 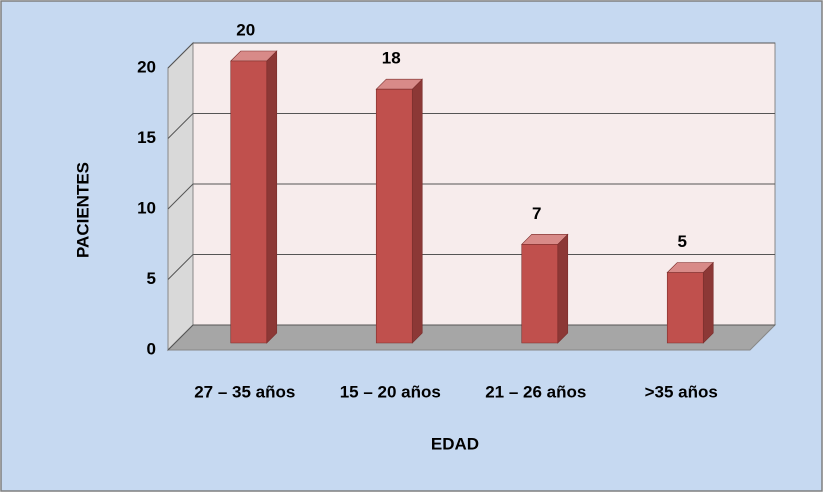 I want to click on y-tick-label: 0, so click(x=151, y=348).